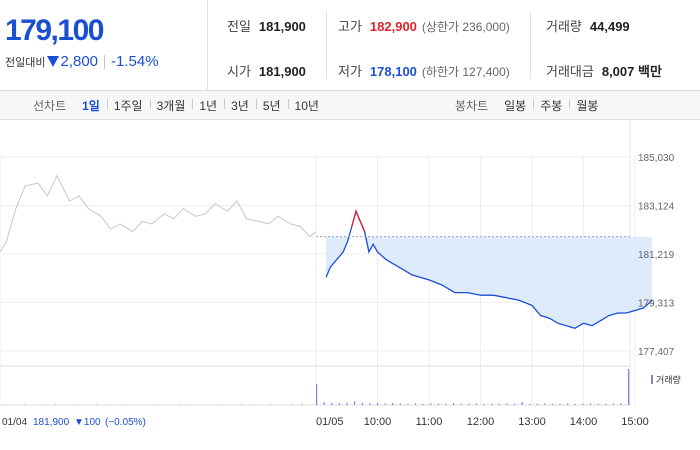 This screenshot has height=450, width=700. I want to click on tab-3month: 3개월, so click(171, 105).